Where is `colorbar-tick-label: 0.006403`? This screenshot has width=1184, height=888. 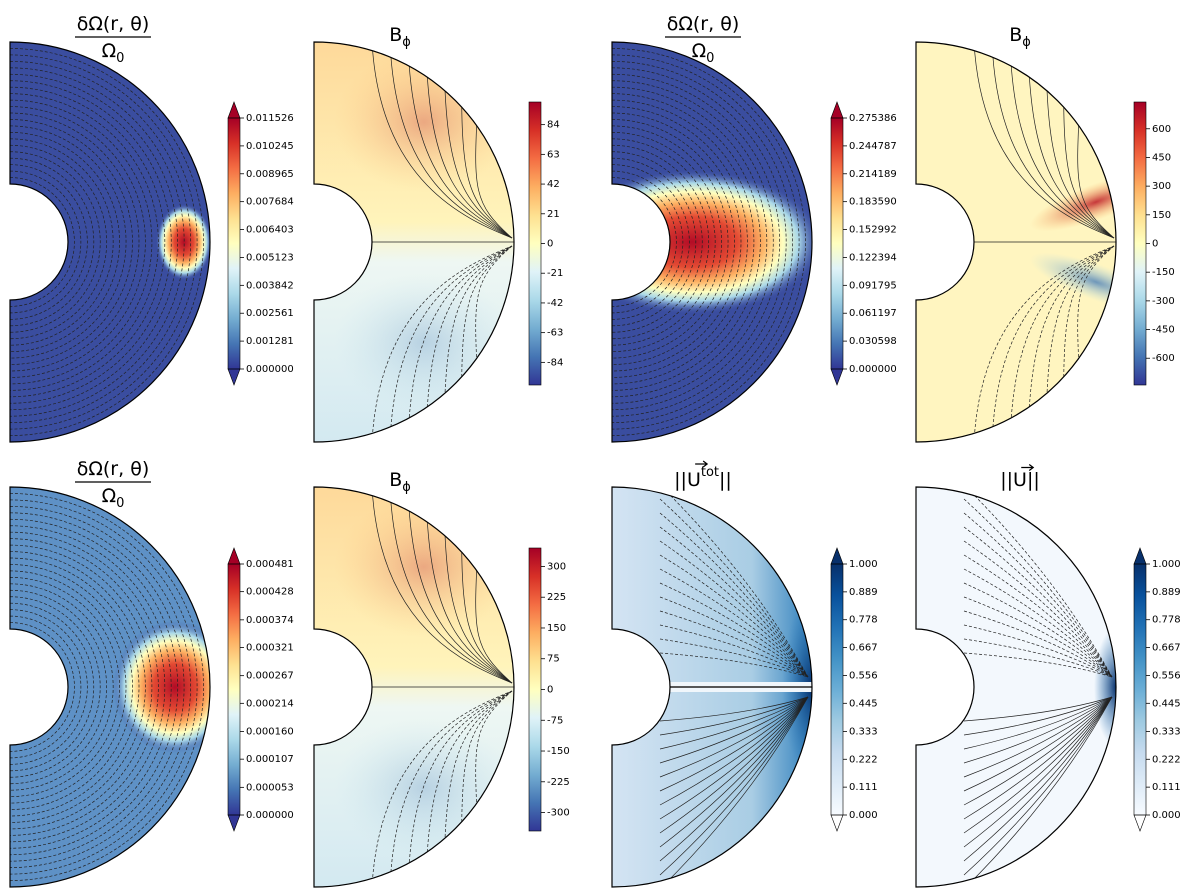 colorbar-tick-label: 0.006403 is located at coordinates (270, 230).